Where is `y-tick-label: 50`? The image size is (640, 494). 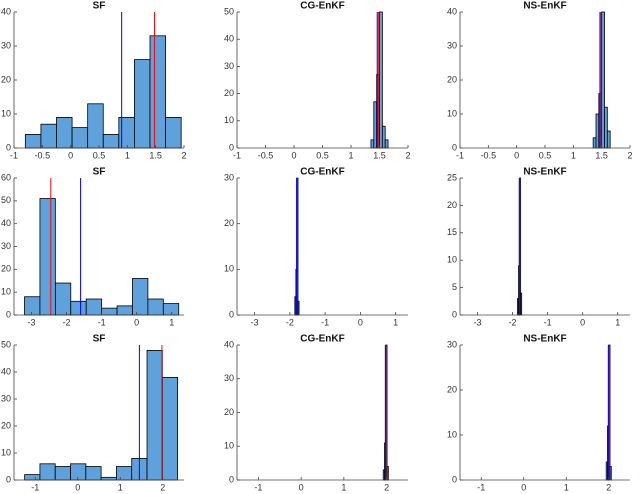 y-tick-label: 50 is located at coordinates (229, 11).